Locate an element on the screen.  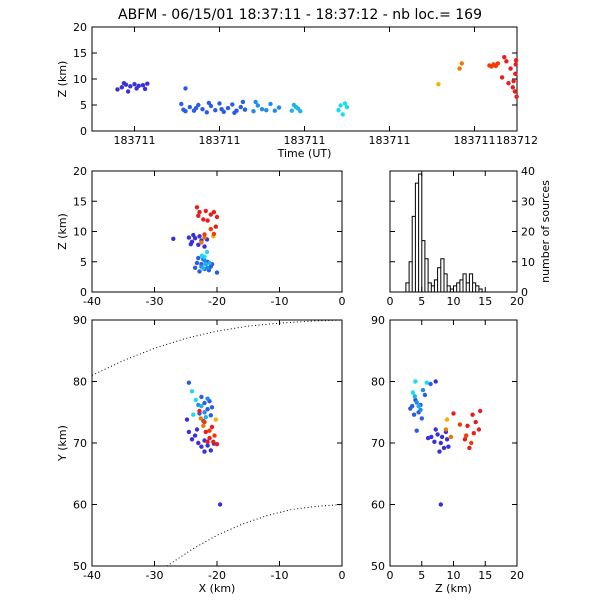
height-y-ytick-label: 50 is located at coordinates (378, 566).